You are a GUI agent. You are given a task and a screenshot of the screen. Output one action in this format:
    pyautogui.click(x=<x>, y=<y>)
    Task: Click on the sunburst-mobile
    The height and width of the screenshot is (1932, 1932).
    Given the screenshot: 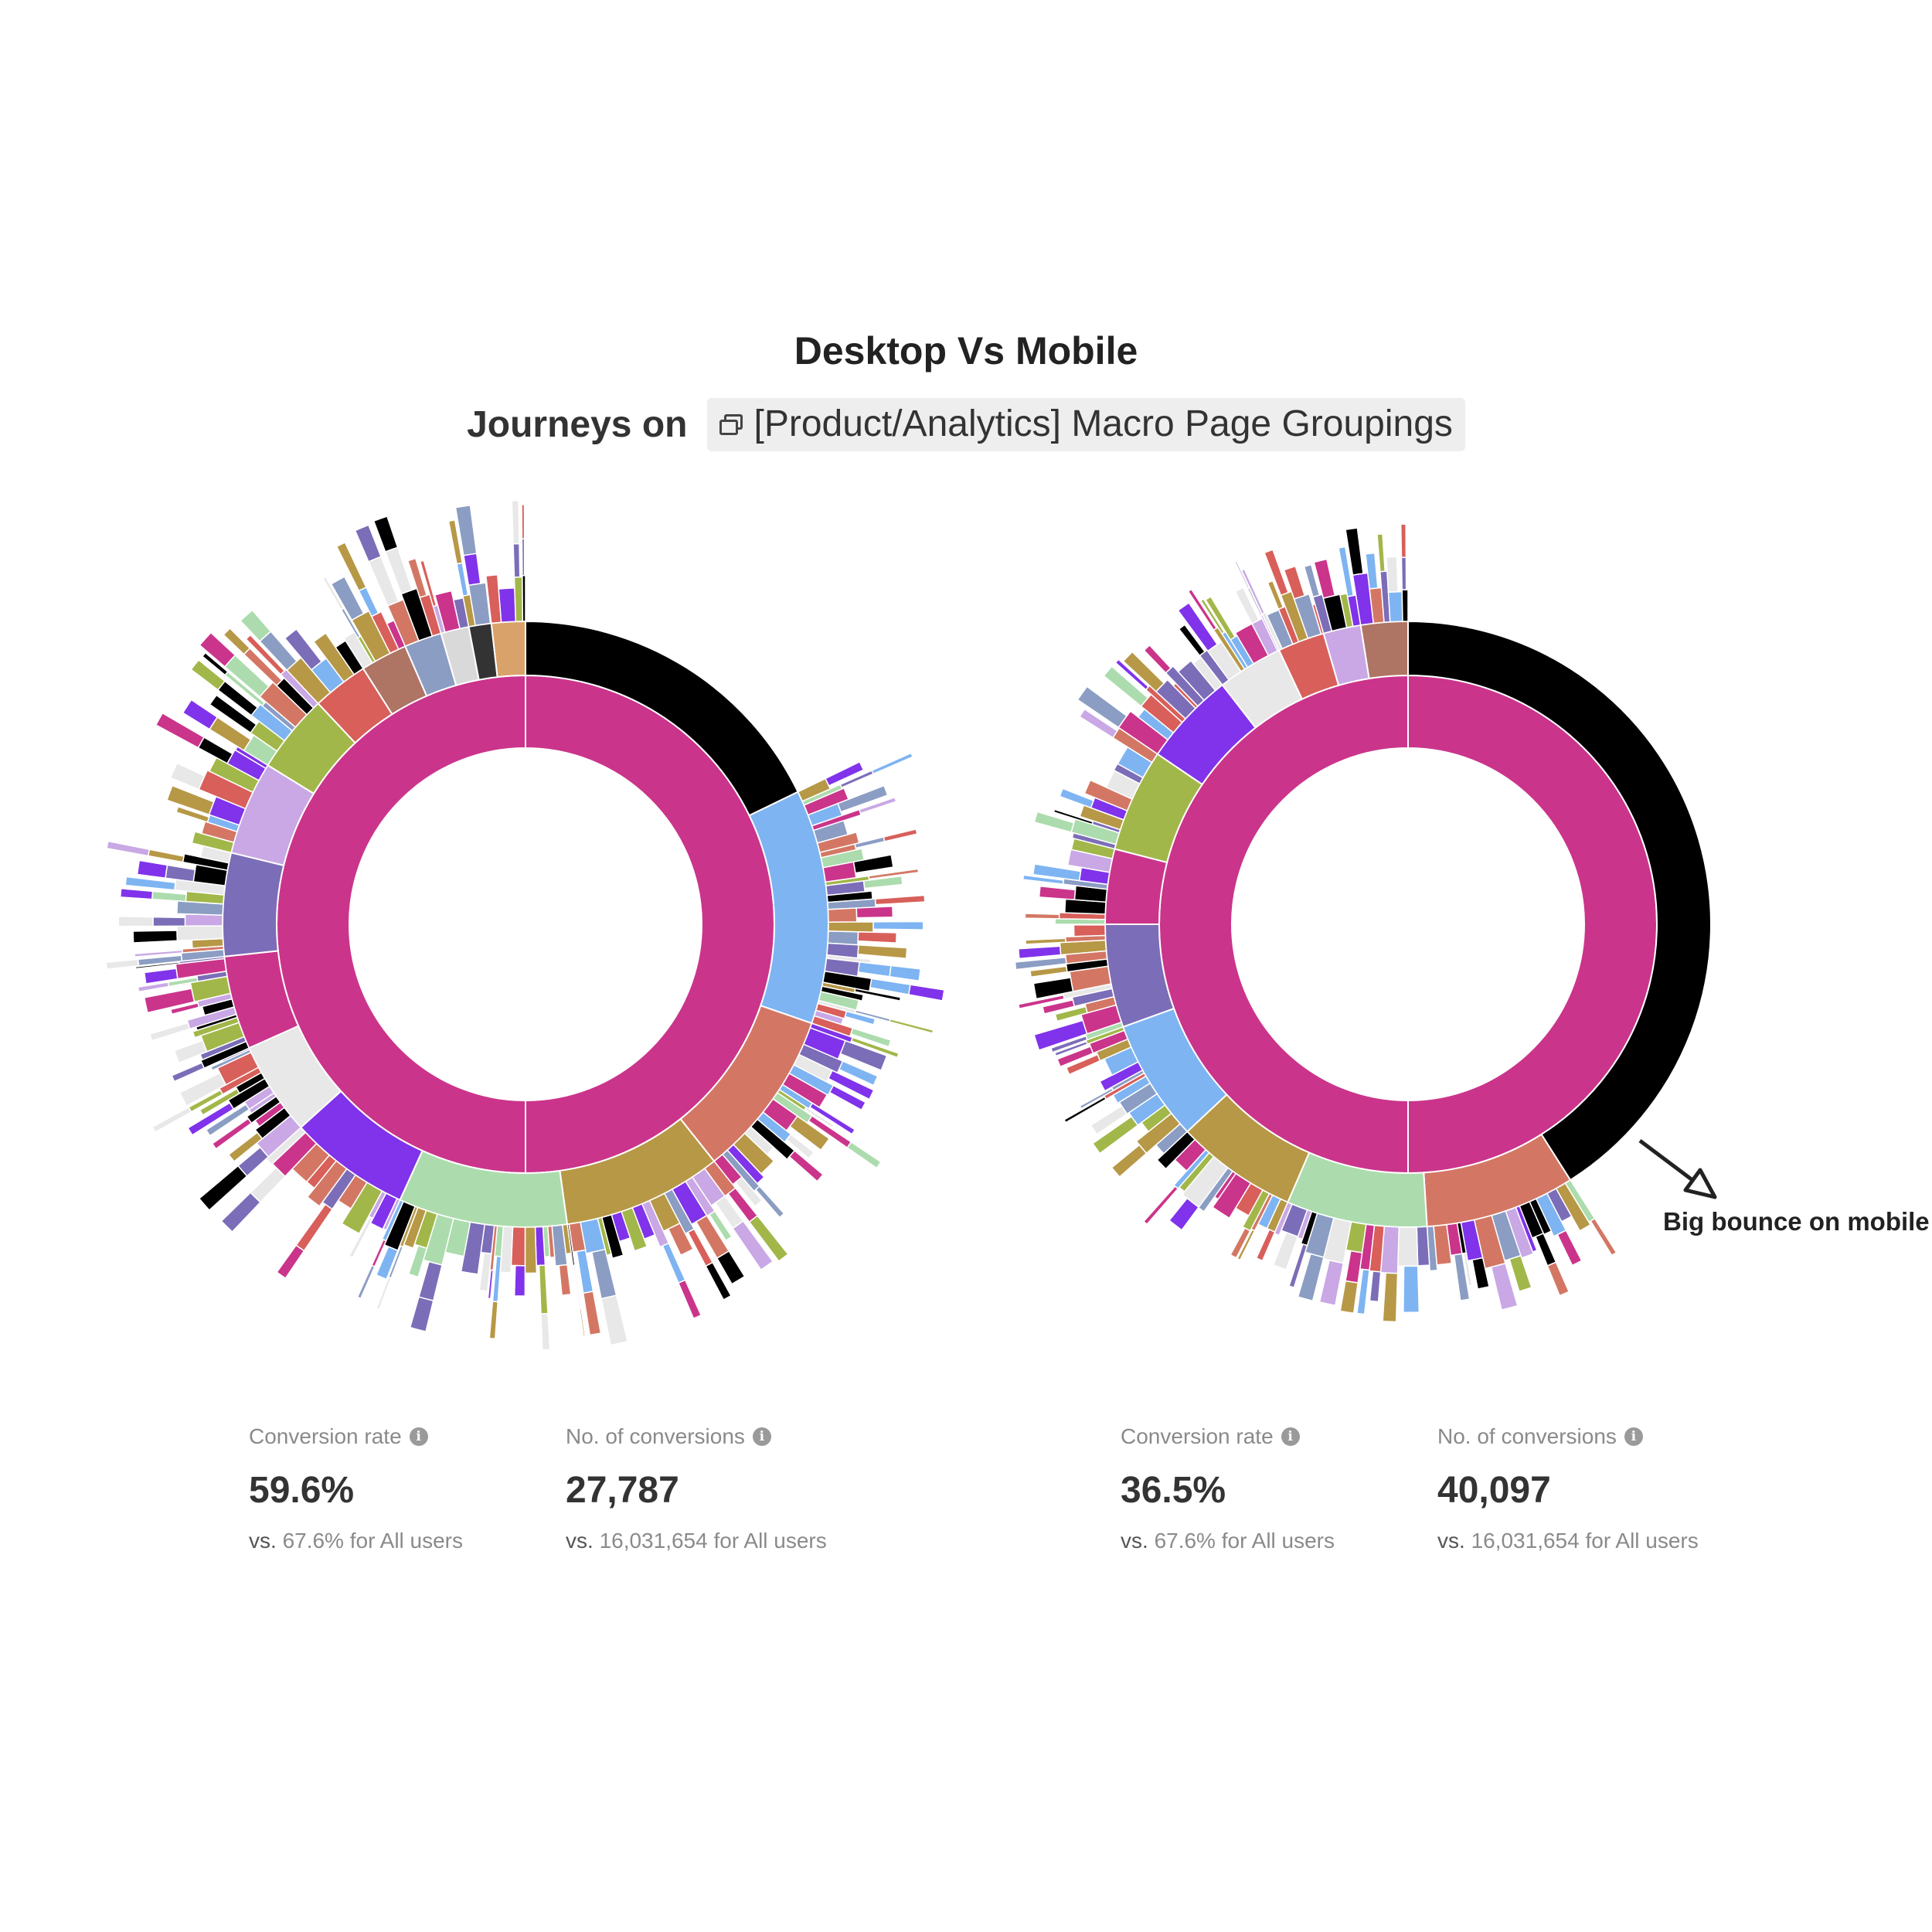 What is the action you would take?
    pyautogui.click(x=1363, y=923)
    